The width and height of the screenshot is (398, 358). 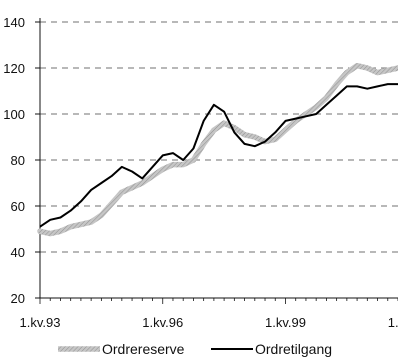 I want to click on y-tick-label: 20, so click(x=18, y=298).